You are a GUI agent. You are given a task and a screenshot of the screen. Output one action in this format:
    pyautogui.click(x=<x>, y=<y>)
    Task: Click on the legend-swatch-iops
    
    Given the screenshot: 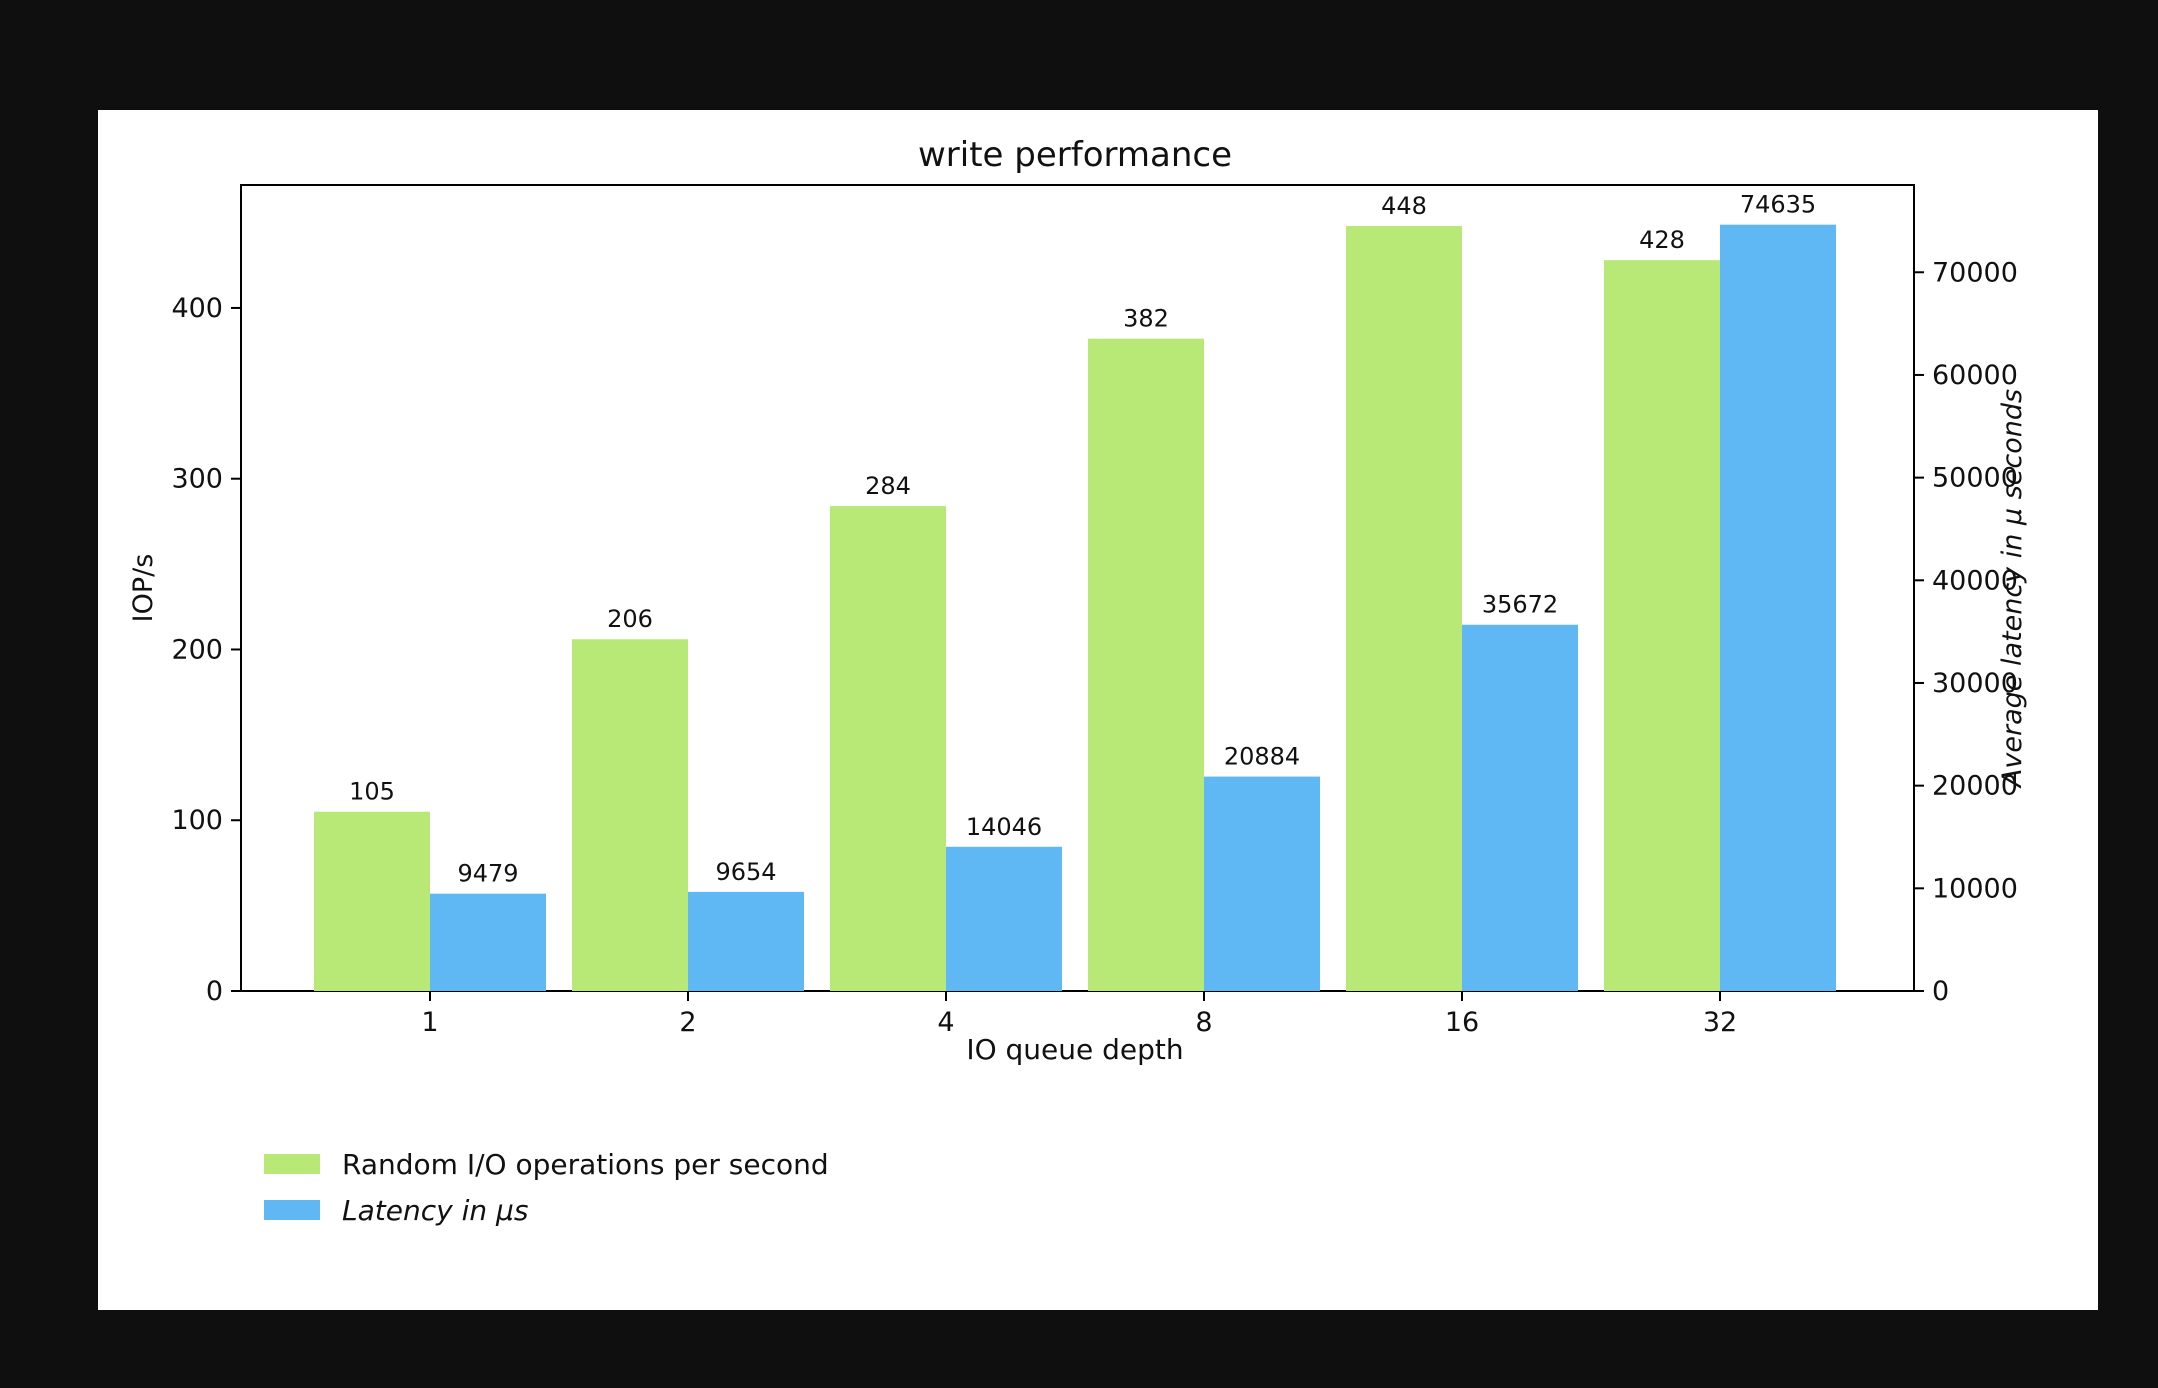 What is the action you would take?
    pyautogui.click(x=292, y=1164)
    